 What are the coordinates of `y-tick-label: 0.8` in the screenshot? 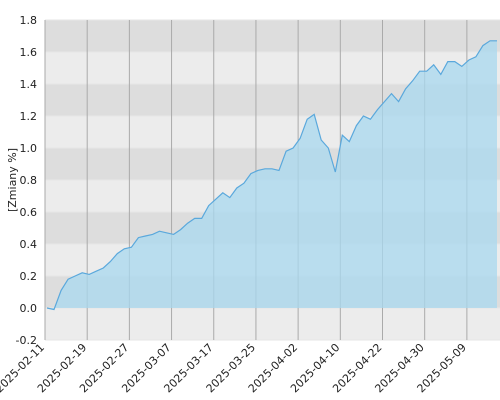 It's located at (29, 180).